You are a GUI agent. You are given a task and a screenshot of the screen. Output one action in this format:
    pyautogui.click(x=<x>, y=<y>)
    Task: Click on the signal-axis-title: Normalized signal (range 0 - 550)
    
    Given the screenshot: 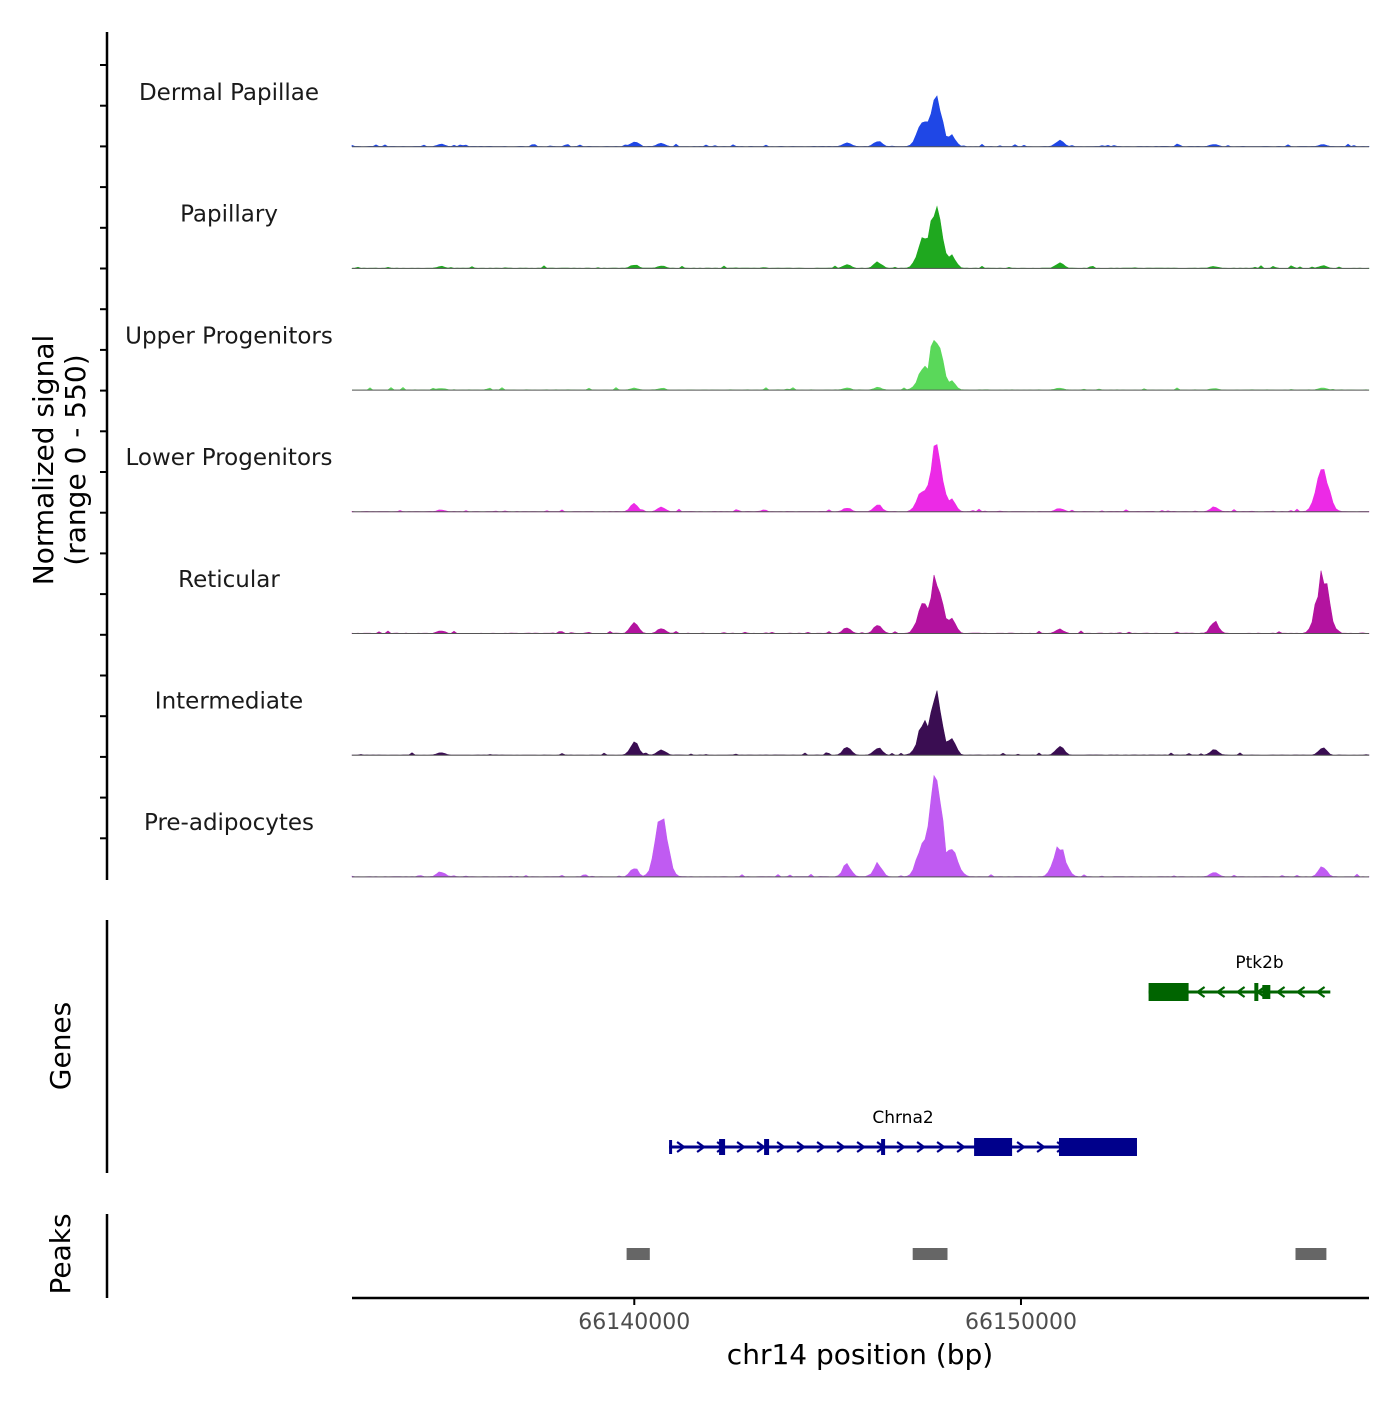 What is the action you would take?
    pyautogui.click(x=59, y=460)
    